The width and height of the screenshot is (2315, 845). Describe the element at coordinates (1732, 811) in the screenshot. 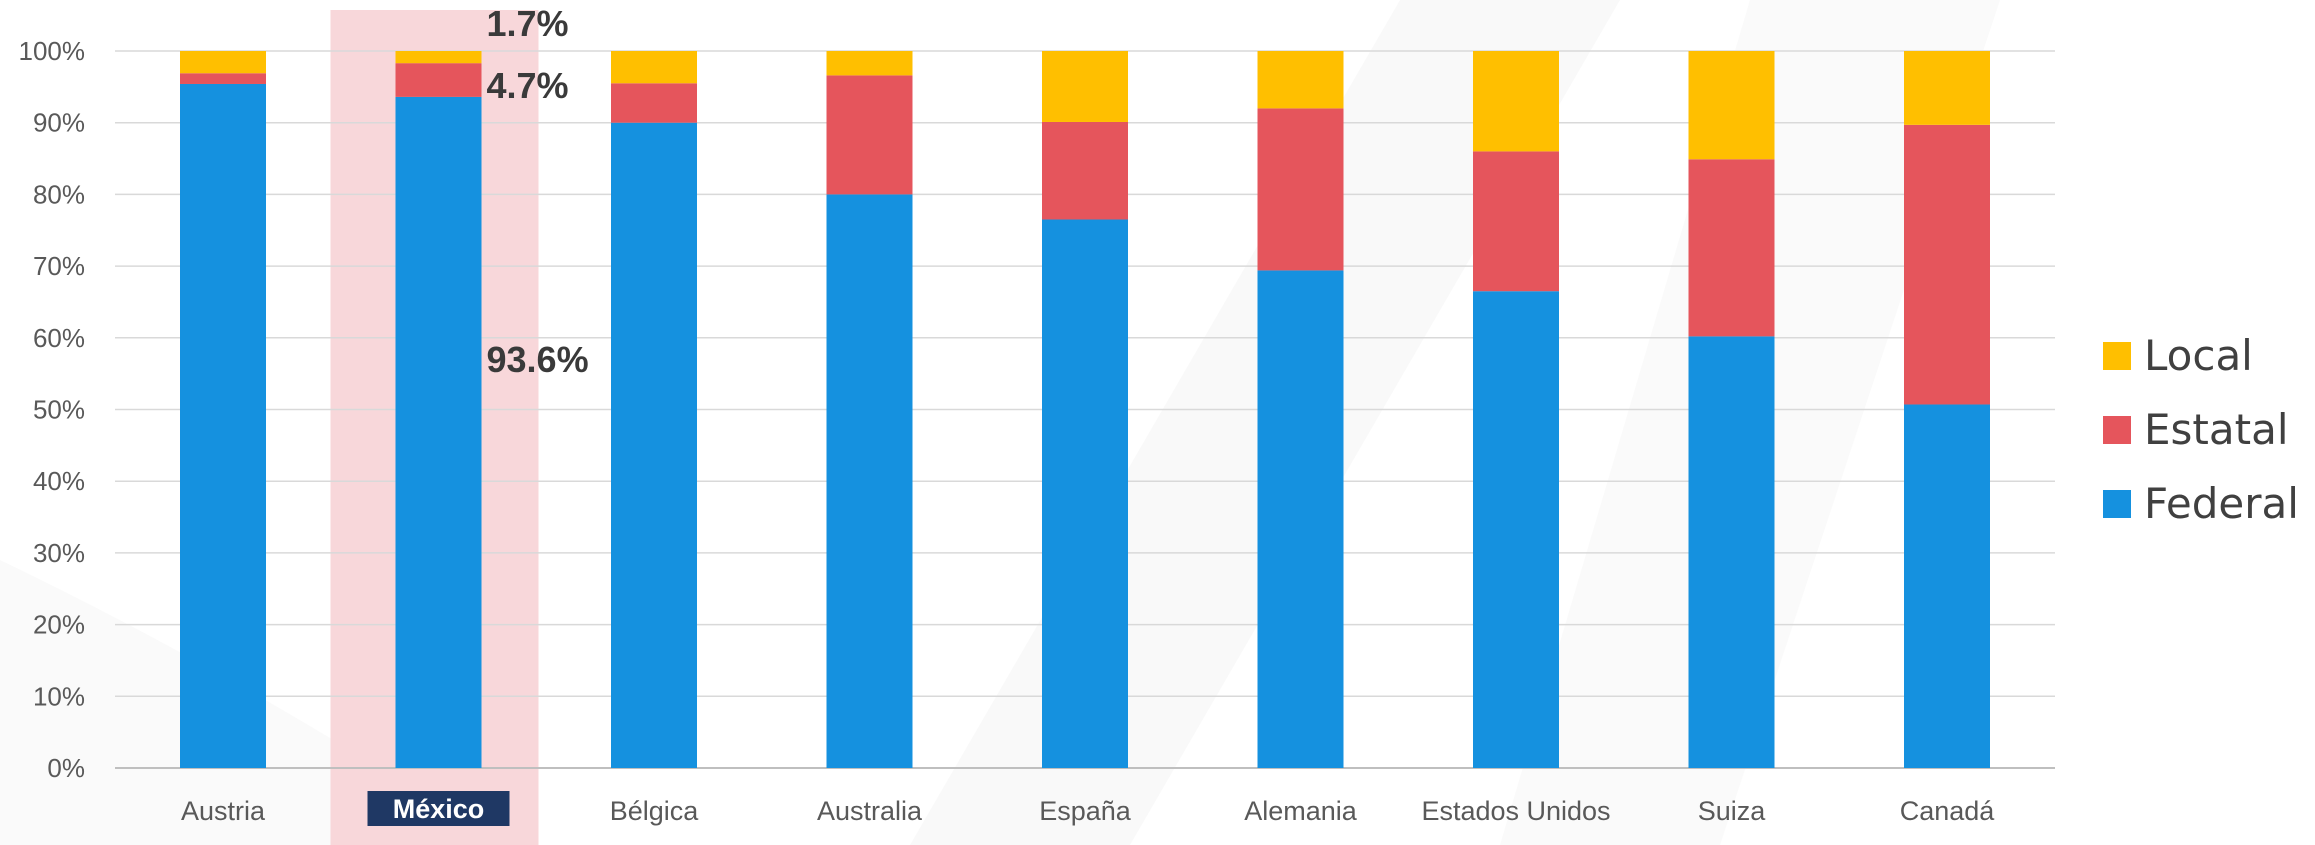

I see `x-tick-label: Suiza` at that location.